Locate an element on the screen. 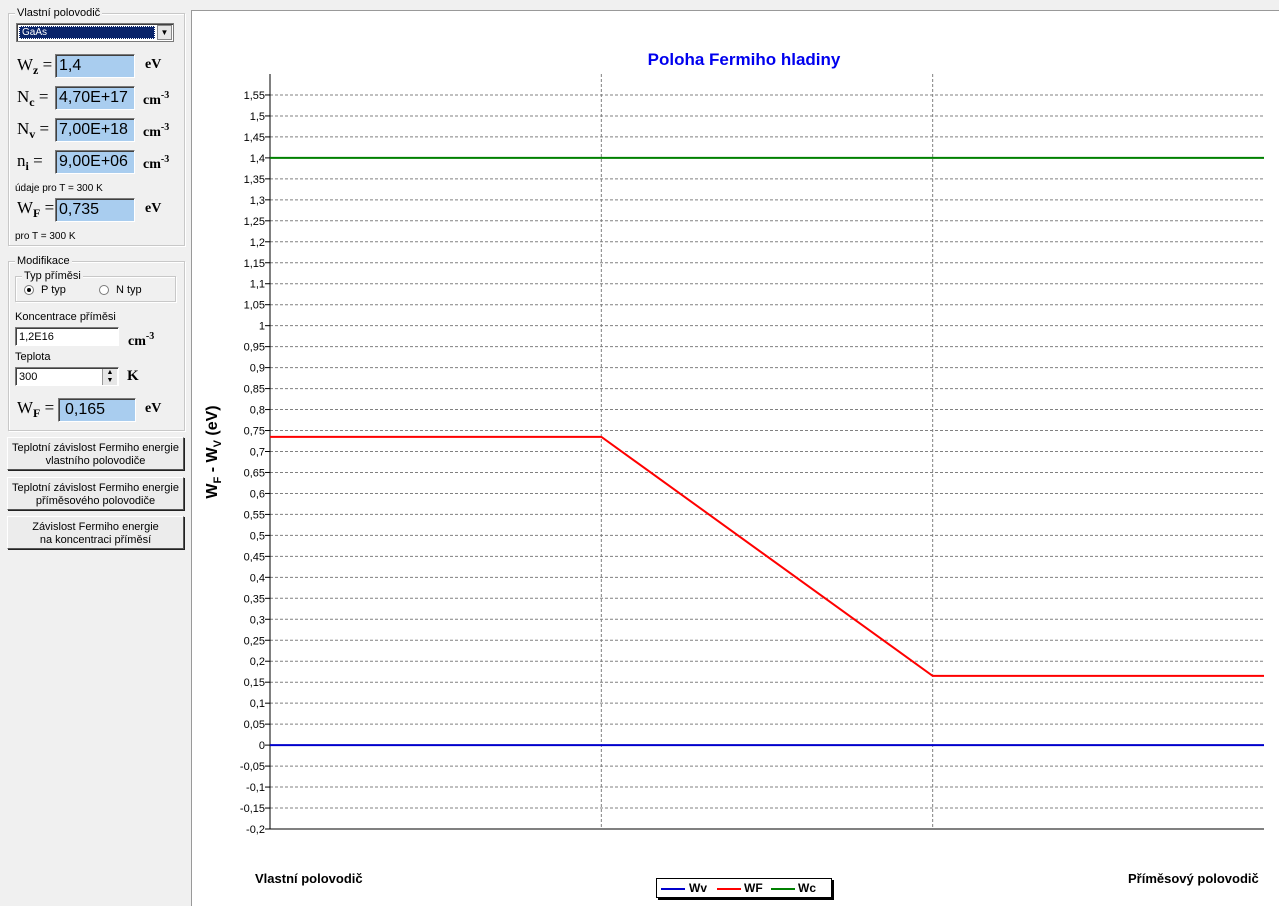 The image size is (1279, 906). concentration-unit: cm-3 is located at coordinates (141, 340).